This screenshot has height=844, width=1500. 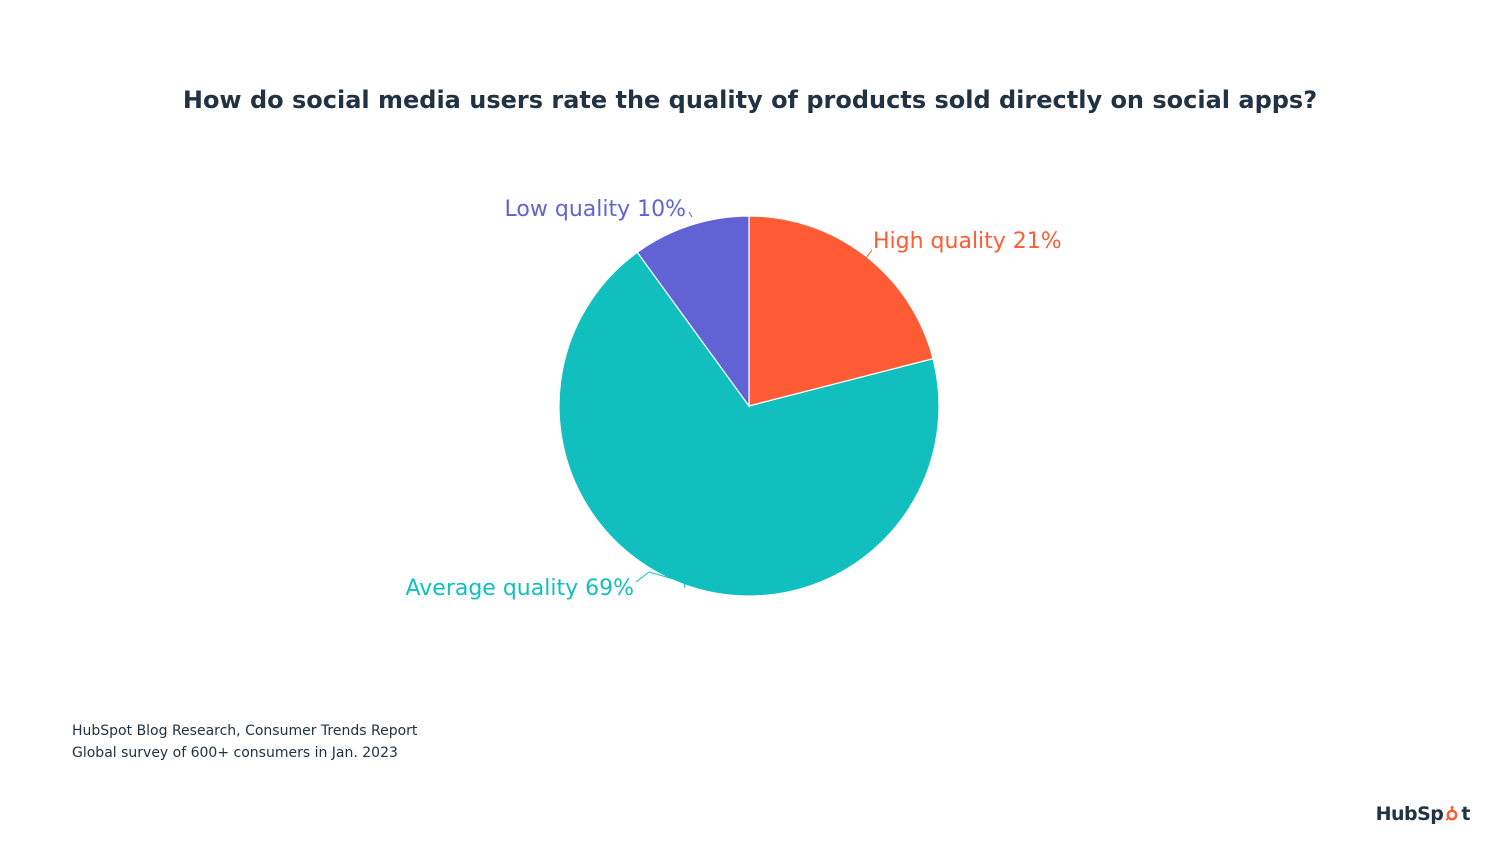 What do you see at coordinates (1409, 814) in the screenshot?
I see `logo-text-left: HubSp` at bounding box center [1409, 814].